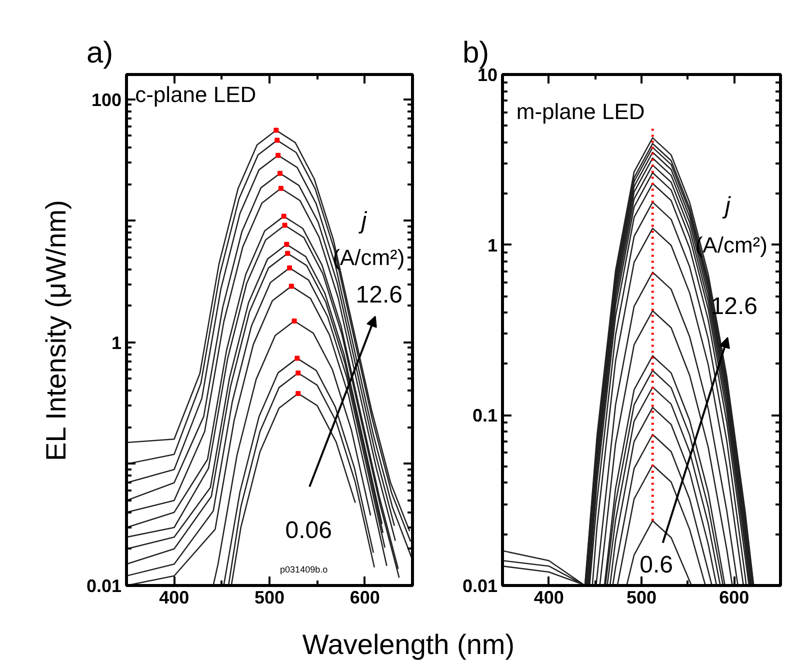 The image size is (787, 664). Describe the element at coordinates (308, 530) in the screenshot. I see `annotation: 0.06` at that location.